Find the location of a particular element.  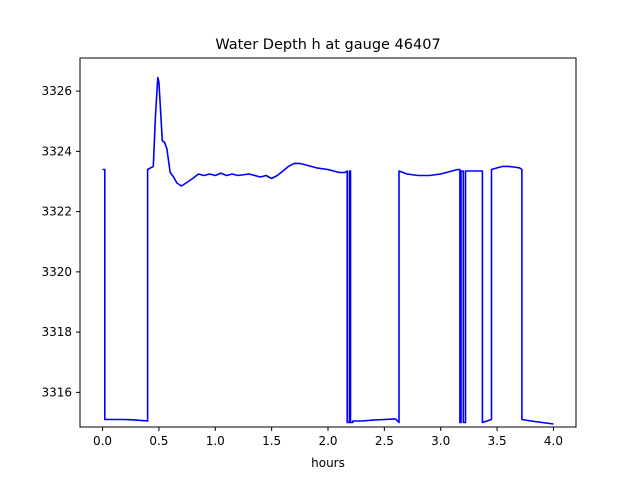

x-tick-label: 3.0 is located at coordinates (440, 441).